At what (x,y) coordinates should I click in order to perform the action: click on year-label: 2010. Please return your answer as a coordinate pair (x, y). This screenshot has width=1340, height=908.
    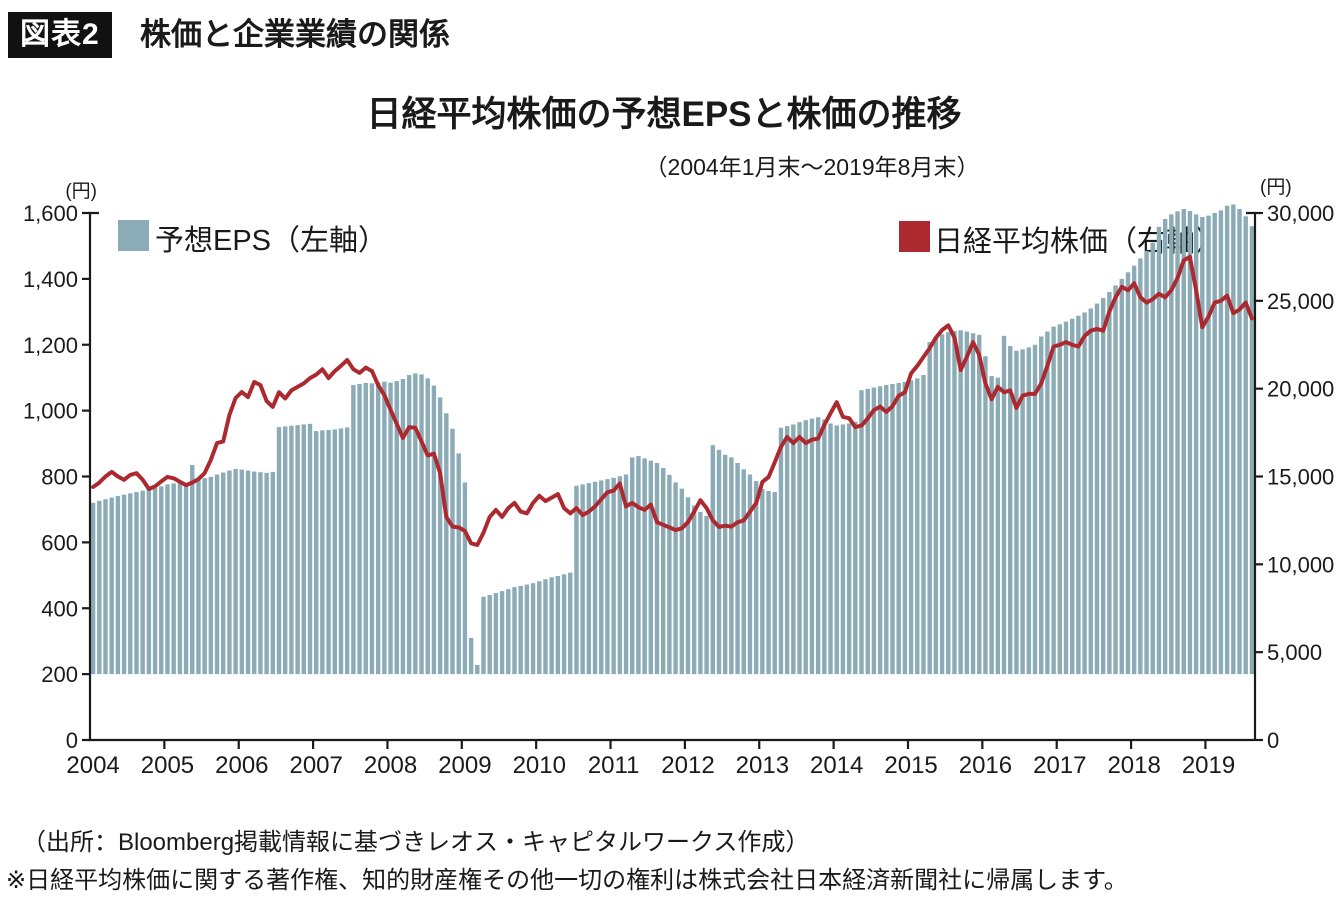
    Looking at the image, I should click on (539, 765).